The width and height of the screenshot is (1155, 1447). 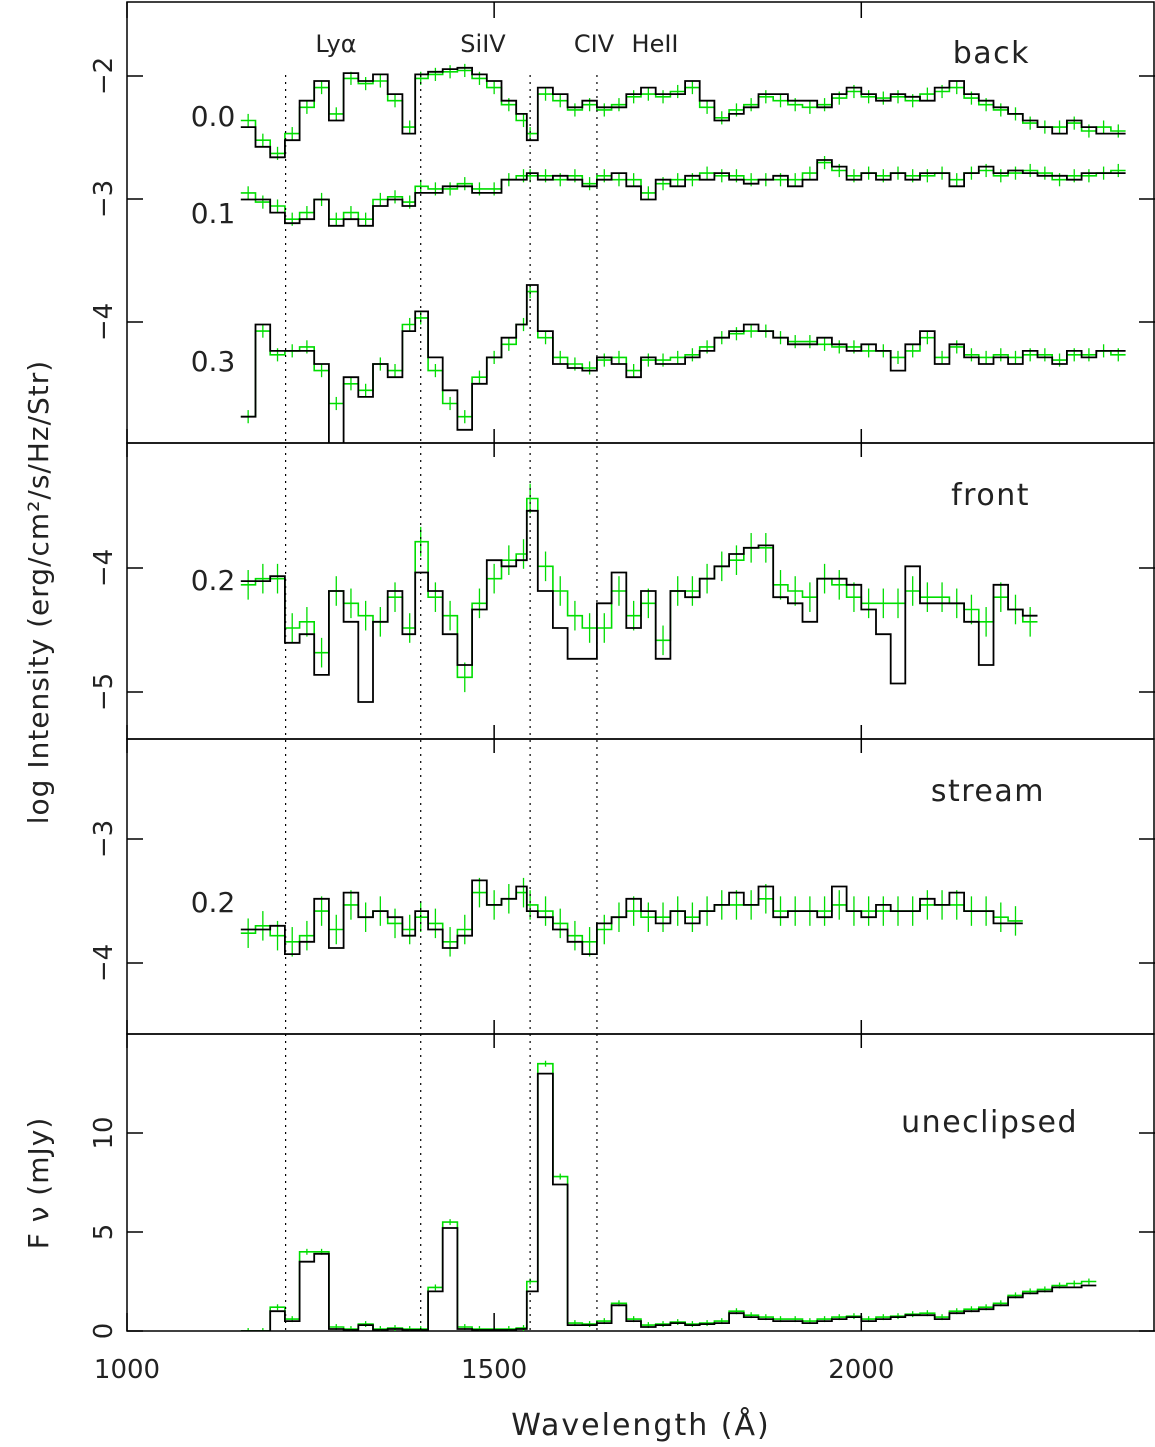 I want to click on y-tick-label: 0, so click(x=104, y=1331).